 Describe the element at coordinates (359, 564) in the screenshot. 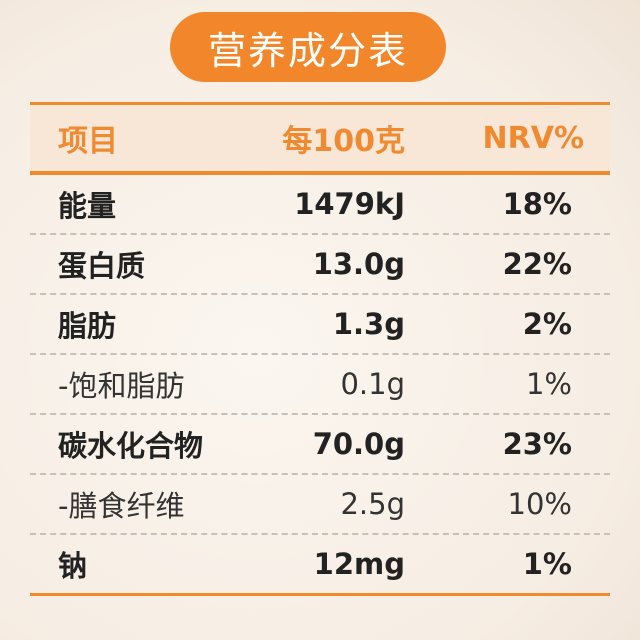

I see `table-cell: 12mg` at that location.